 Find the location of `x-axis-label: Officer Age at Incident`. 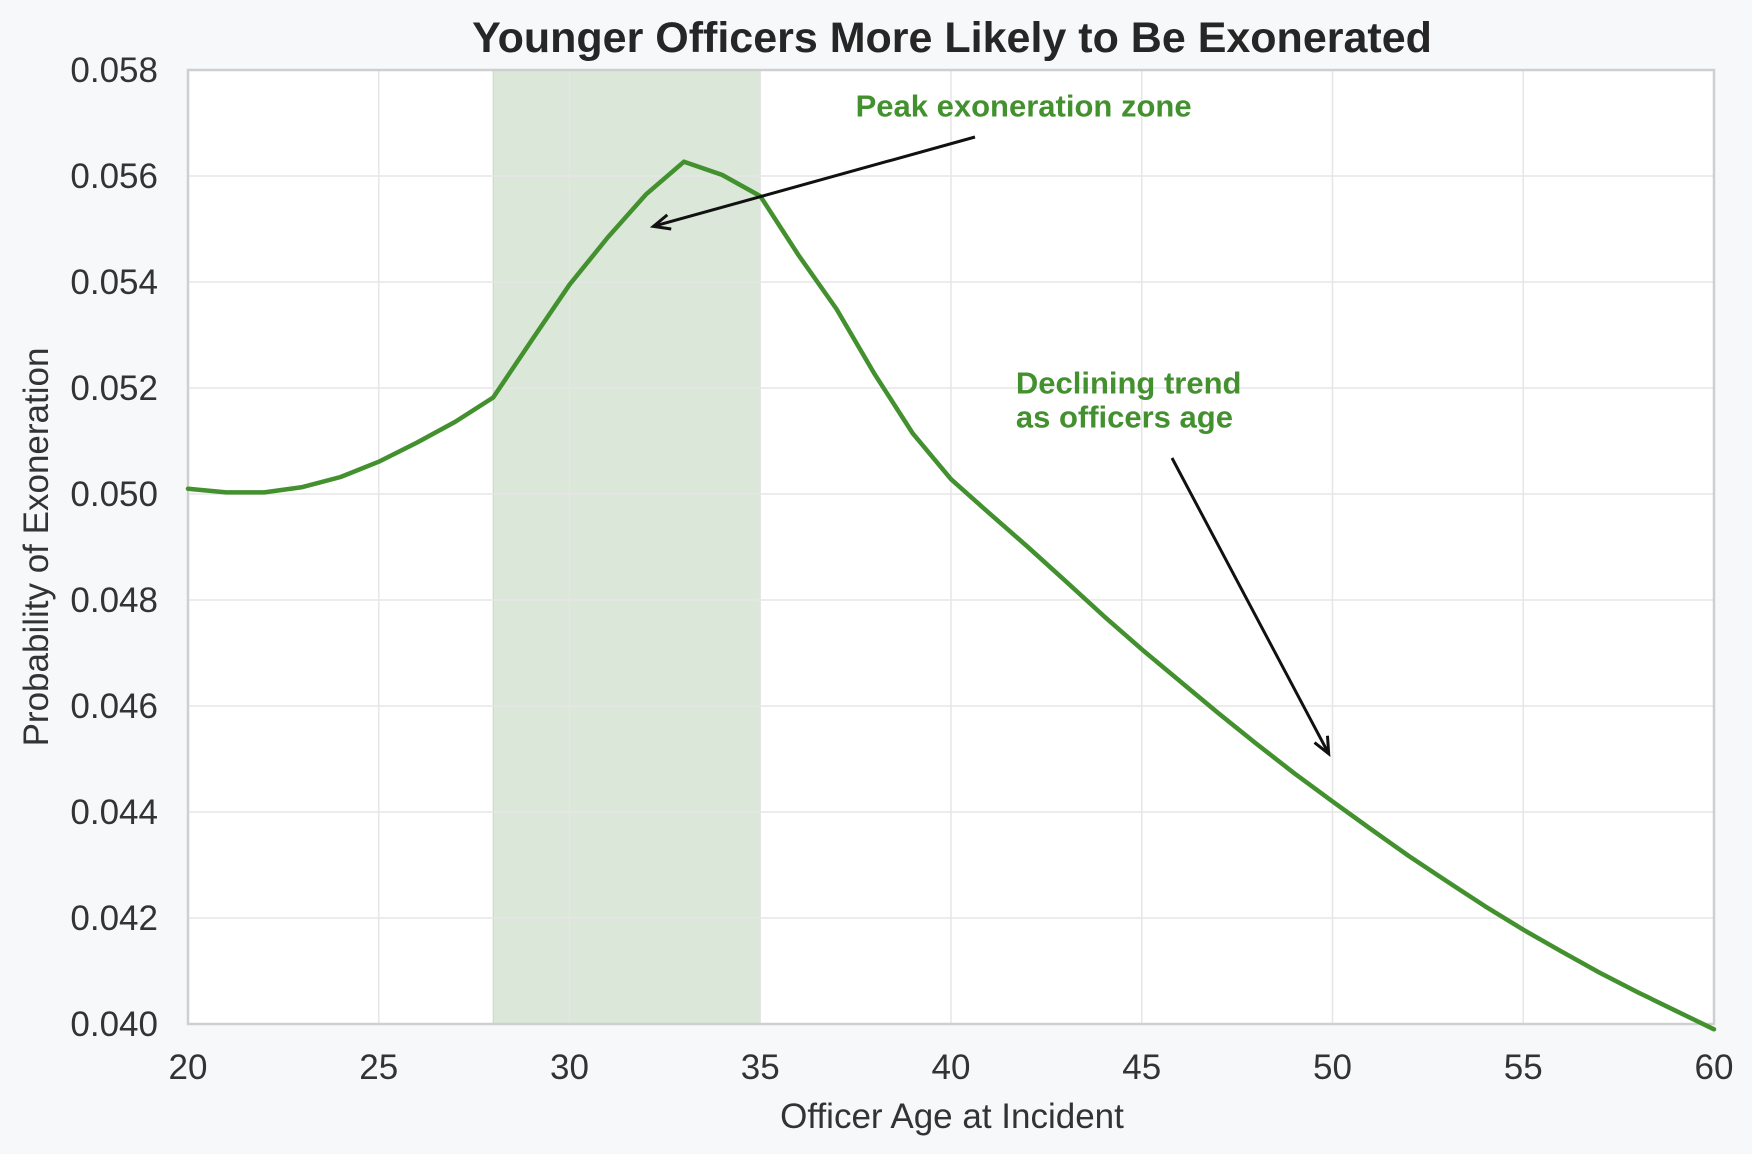

x-axis-label: Officer Age at Incident is located at coordinates (952, 1116).